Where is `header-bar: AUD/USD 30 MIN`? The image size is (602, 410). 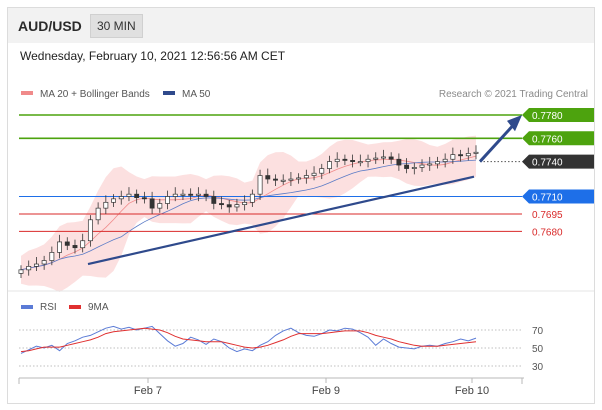 header-bar: AUD/USD 30 MIN is located at coordinates (301, 25).